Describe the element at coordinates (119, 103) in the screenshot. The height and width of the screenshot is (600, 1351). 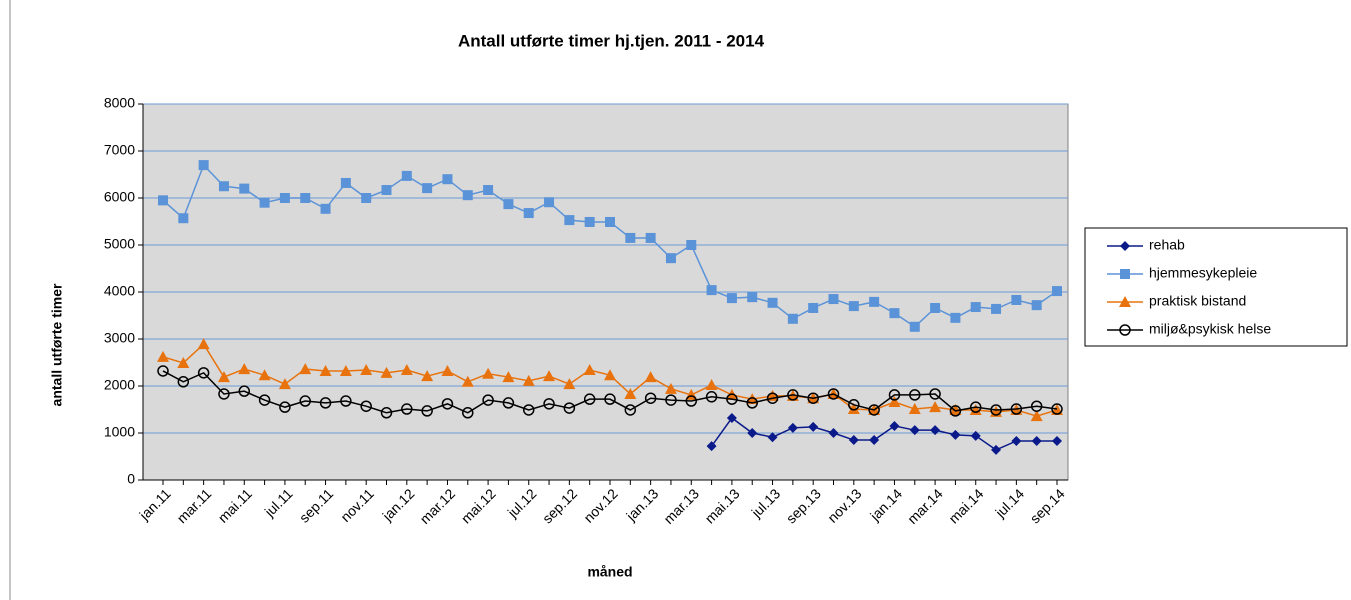
I see `y-tick-label: 8000` at that location.